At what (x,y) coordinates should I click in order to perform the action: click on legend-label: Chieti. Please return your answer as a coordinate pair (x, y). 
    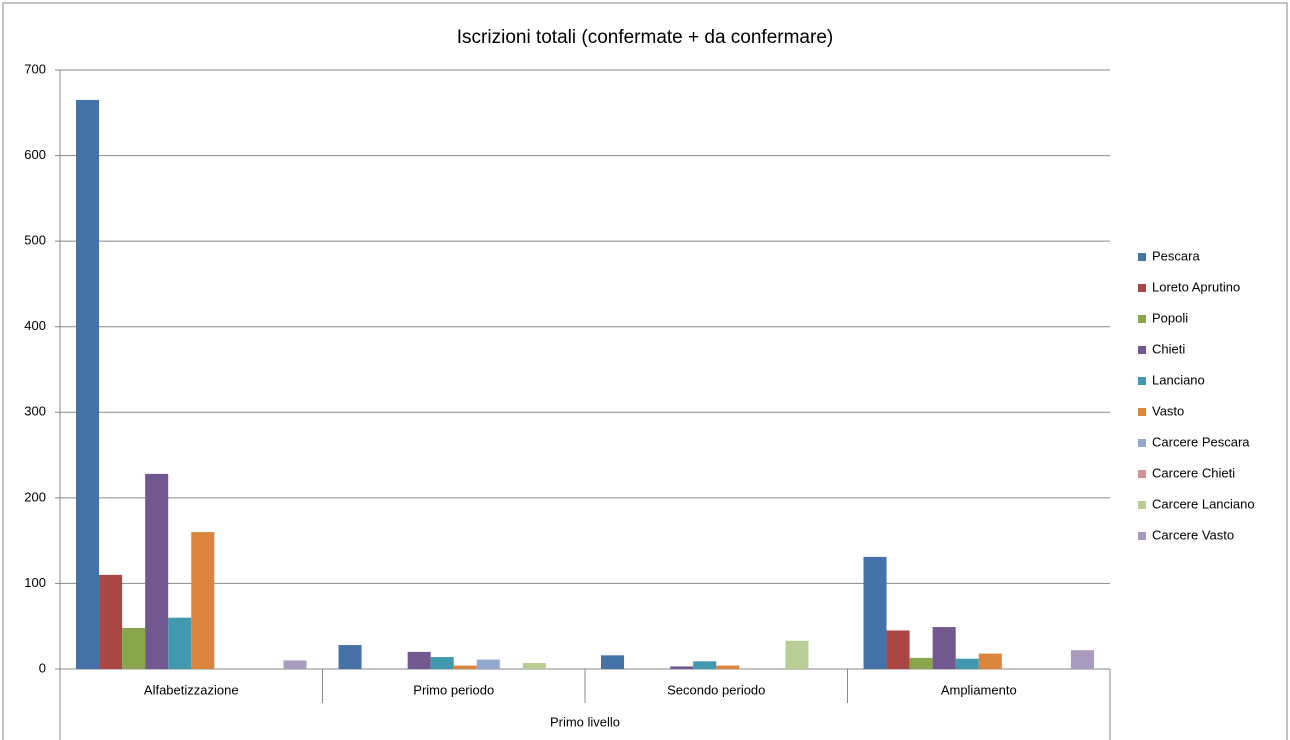
    Looking at the image, I should click on (1168, 348).